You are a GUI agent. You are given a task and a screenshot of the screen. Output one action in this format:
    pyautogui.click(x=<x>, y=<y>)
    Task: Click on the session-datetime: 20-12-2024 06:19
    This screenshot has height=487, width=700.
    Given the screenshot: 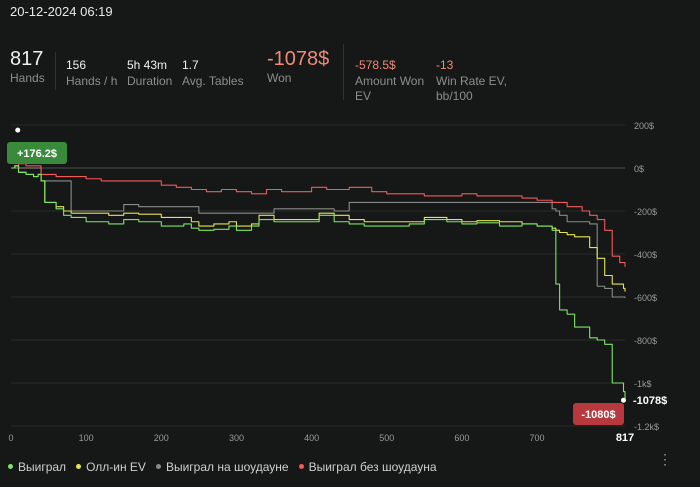 What is the action you would take?
    pyautogui.click(x=61, y=11)
    